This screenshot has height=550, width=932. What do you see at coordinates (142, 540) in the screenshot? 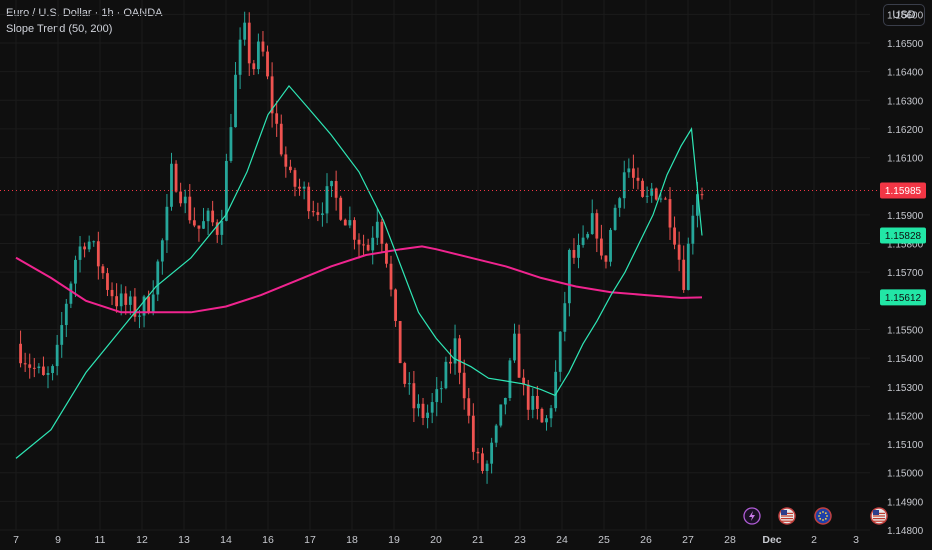
I see `x-tick-label: 12` at bounding box center [142, 540].